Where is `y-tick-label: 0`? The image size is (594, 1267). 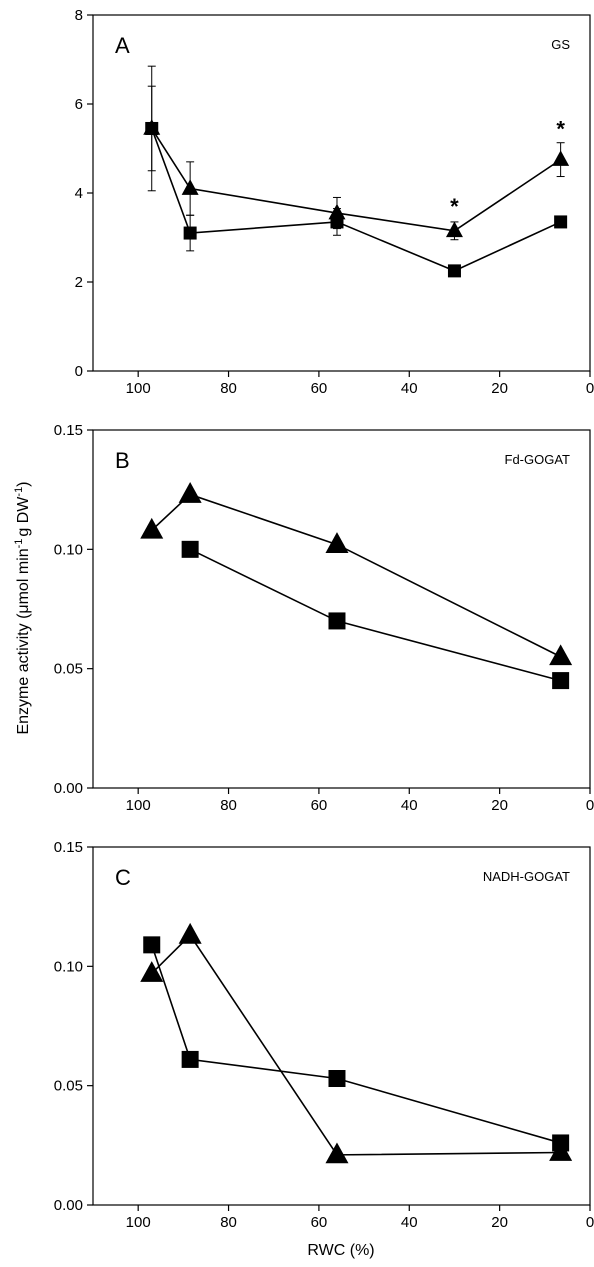 y-tick-label: 0 is located at coordinates (79, 371).